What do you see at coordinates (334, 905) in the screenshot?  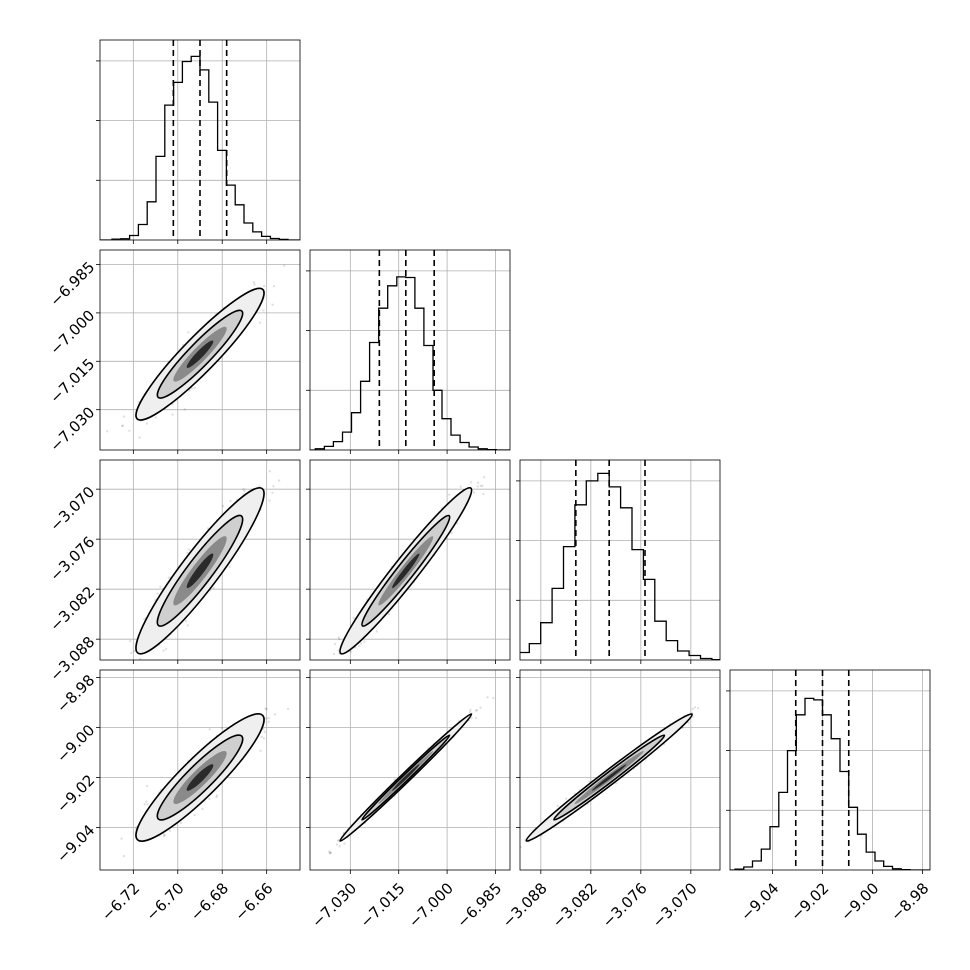 I see `x-tick-label: −7.030` at bounding box center [334, 905].